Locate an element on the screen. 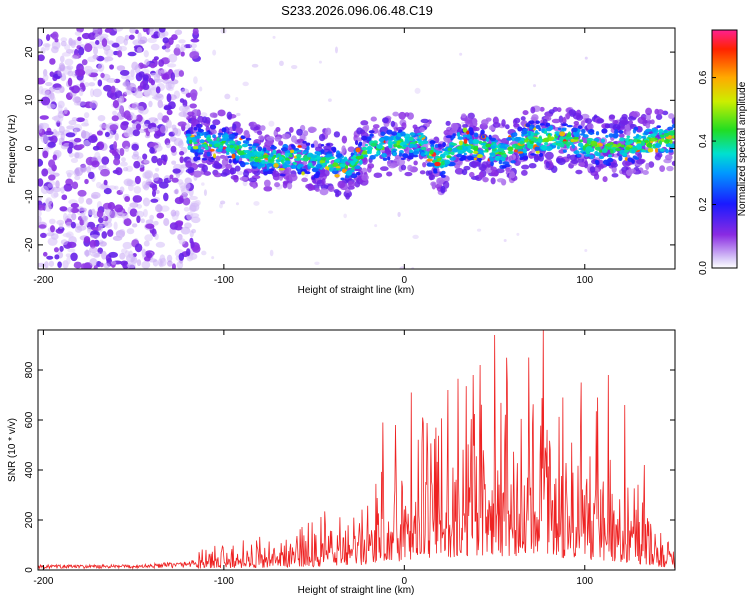 The width and height of the screenshot is (750, 600). snr-y-label: SNR (10 * v/v) is located at coordinates (12, 450).